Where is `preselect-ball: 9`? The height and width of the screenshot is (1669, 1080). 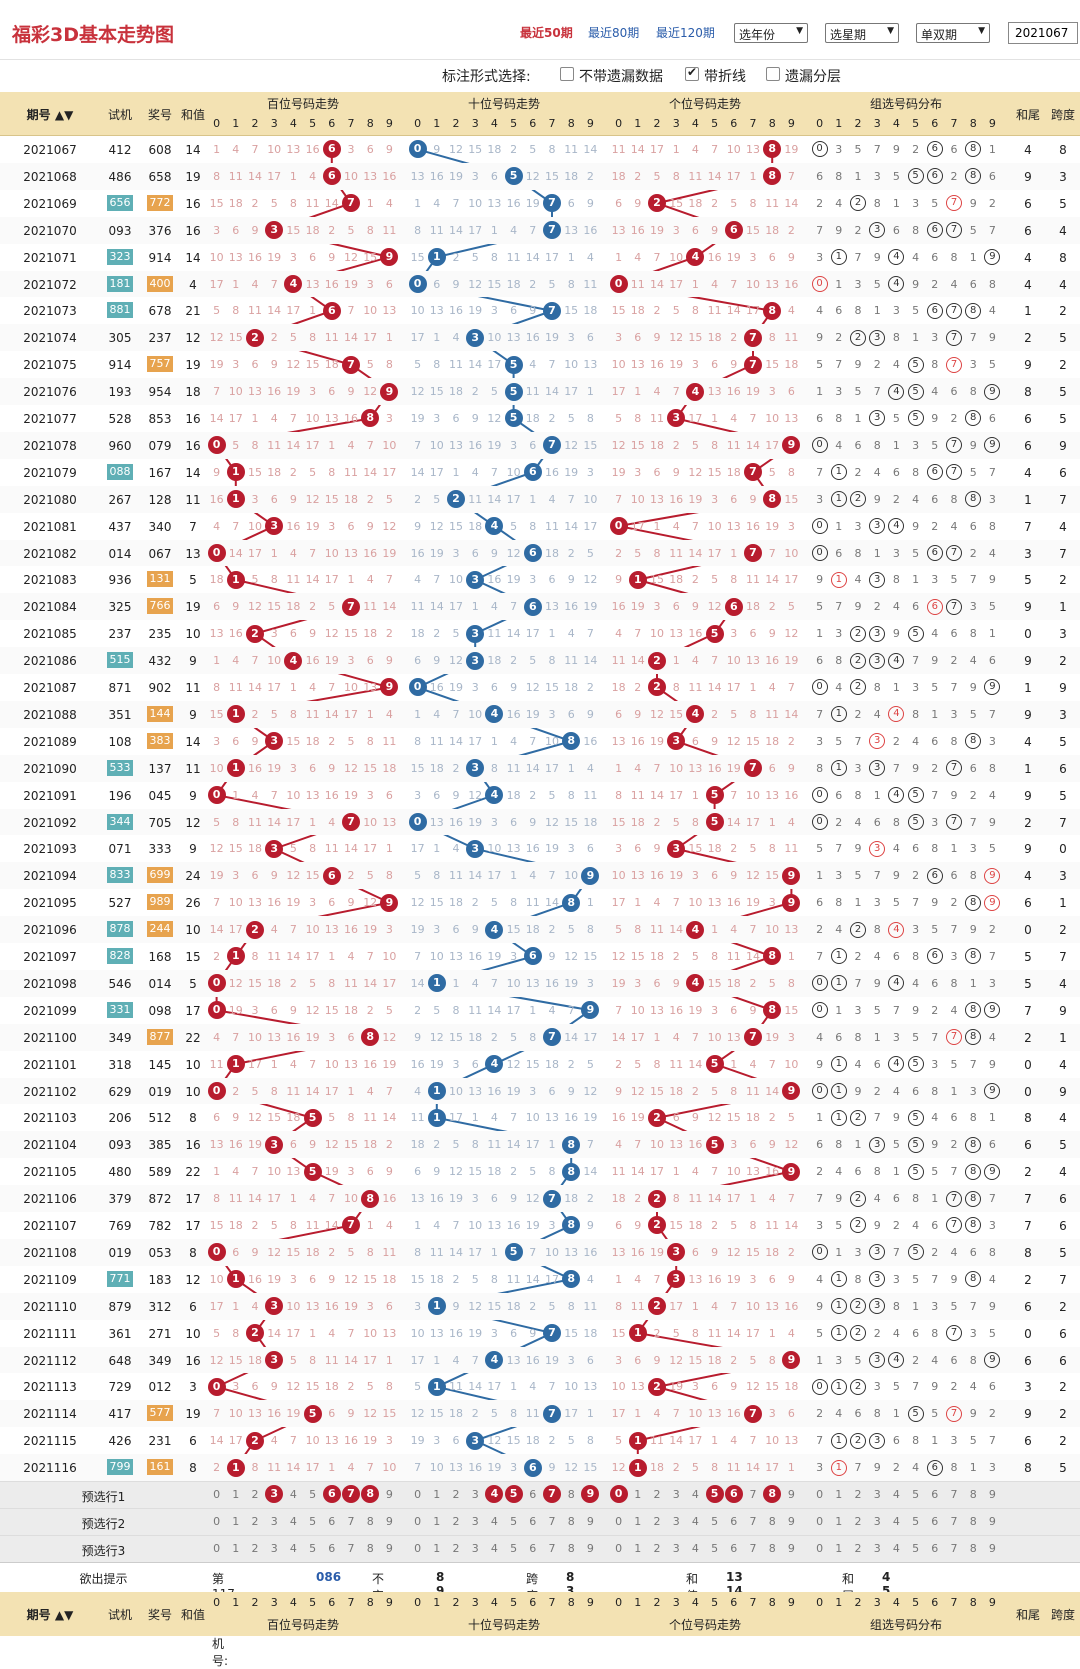 preselect-ball: 9 is located at coordinates (590, 1494).